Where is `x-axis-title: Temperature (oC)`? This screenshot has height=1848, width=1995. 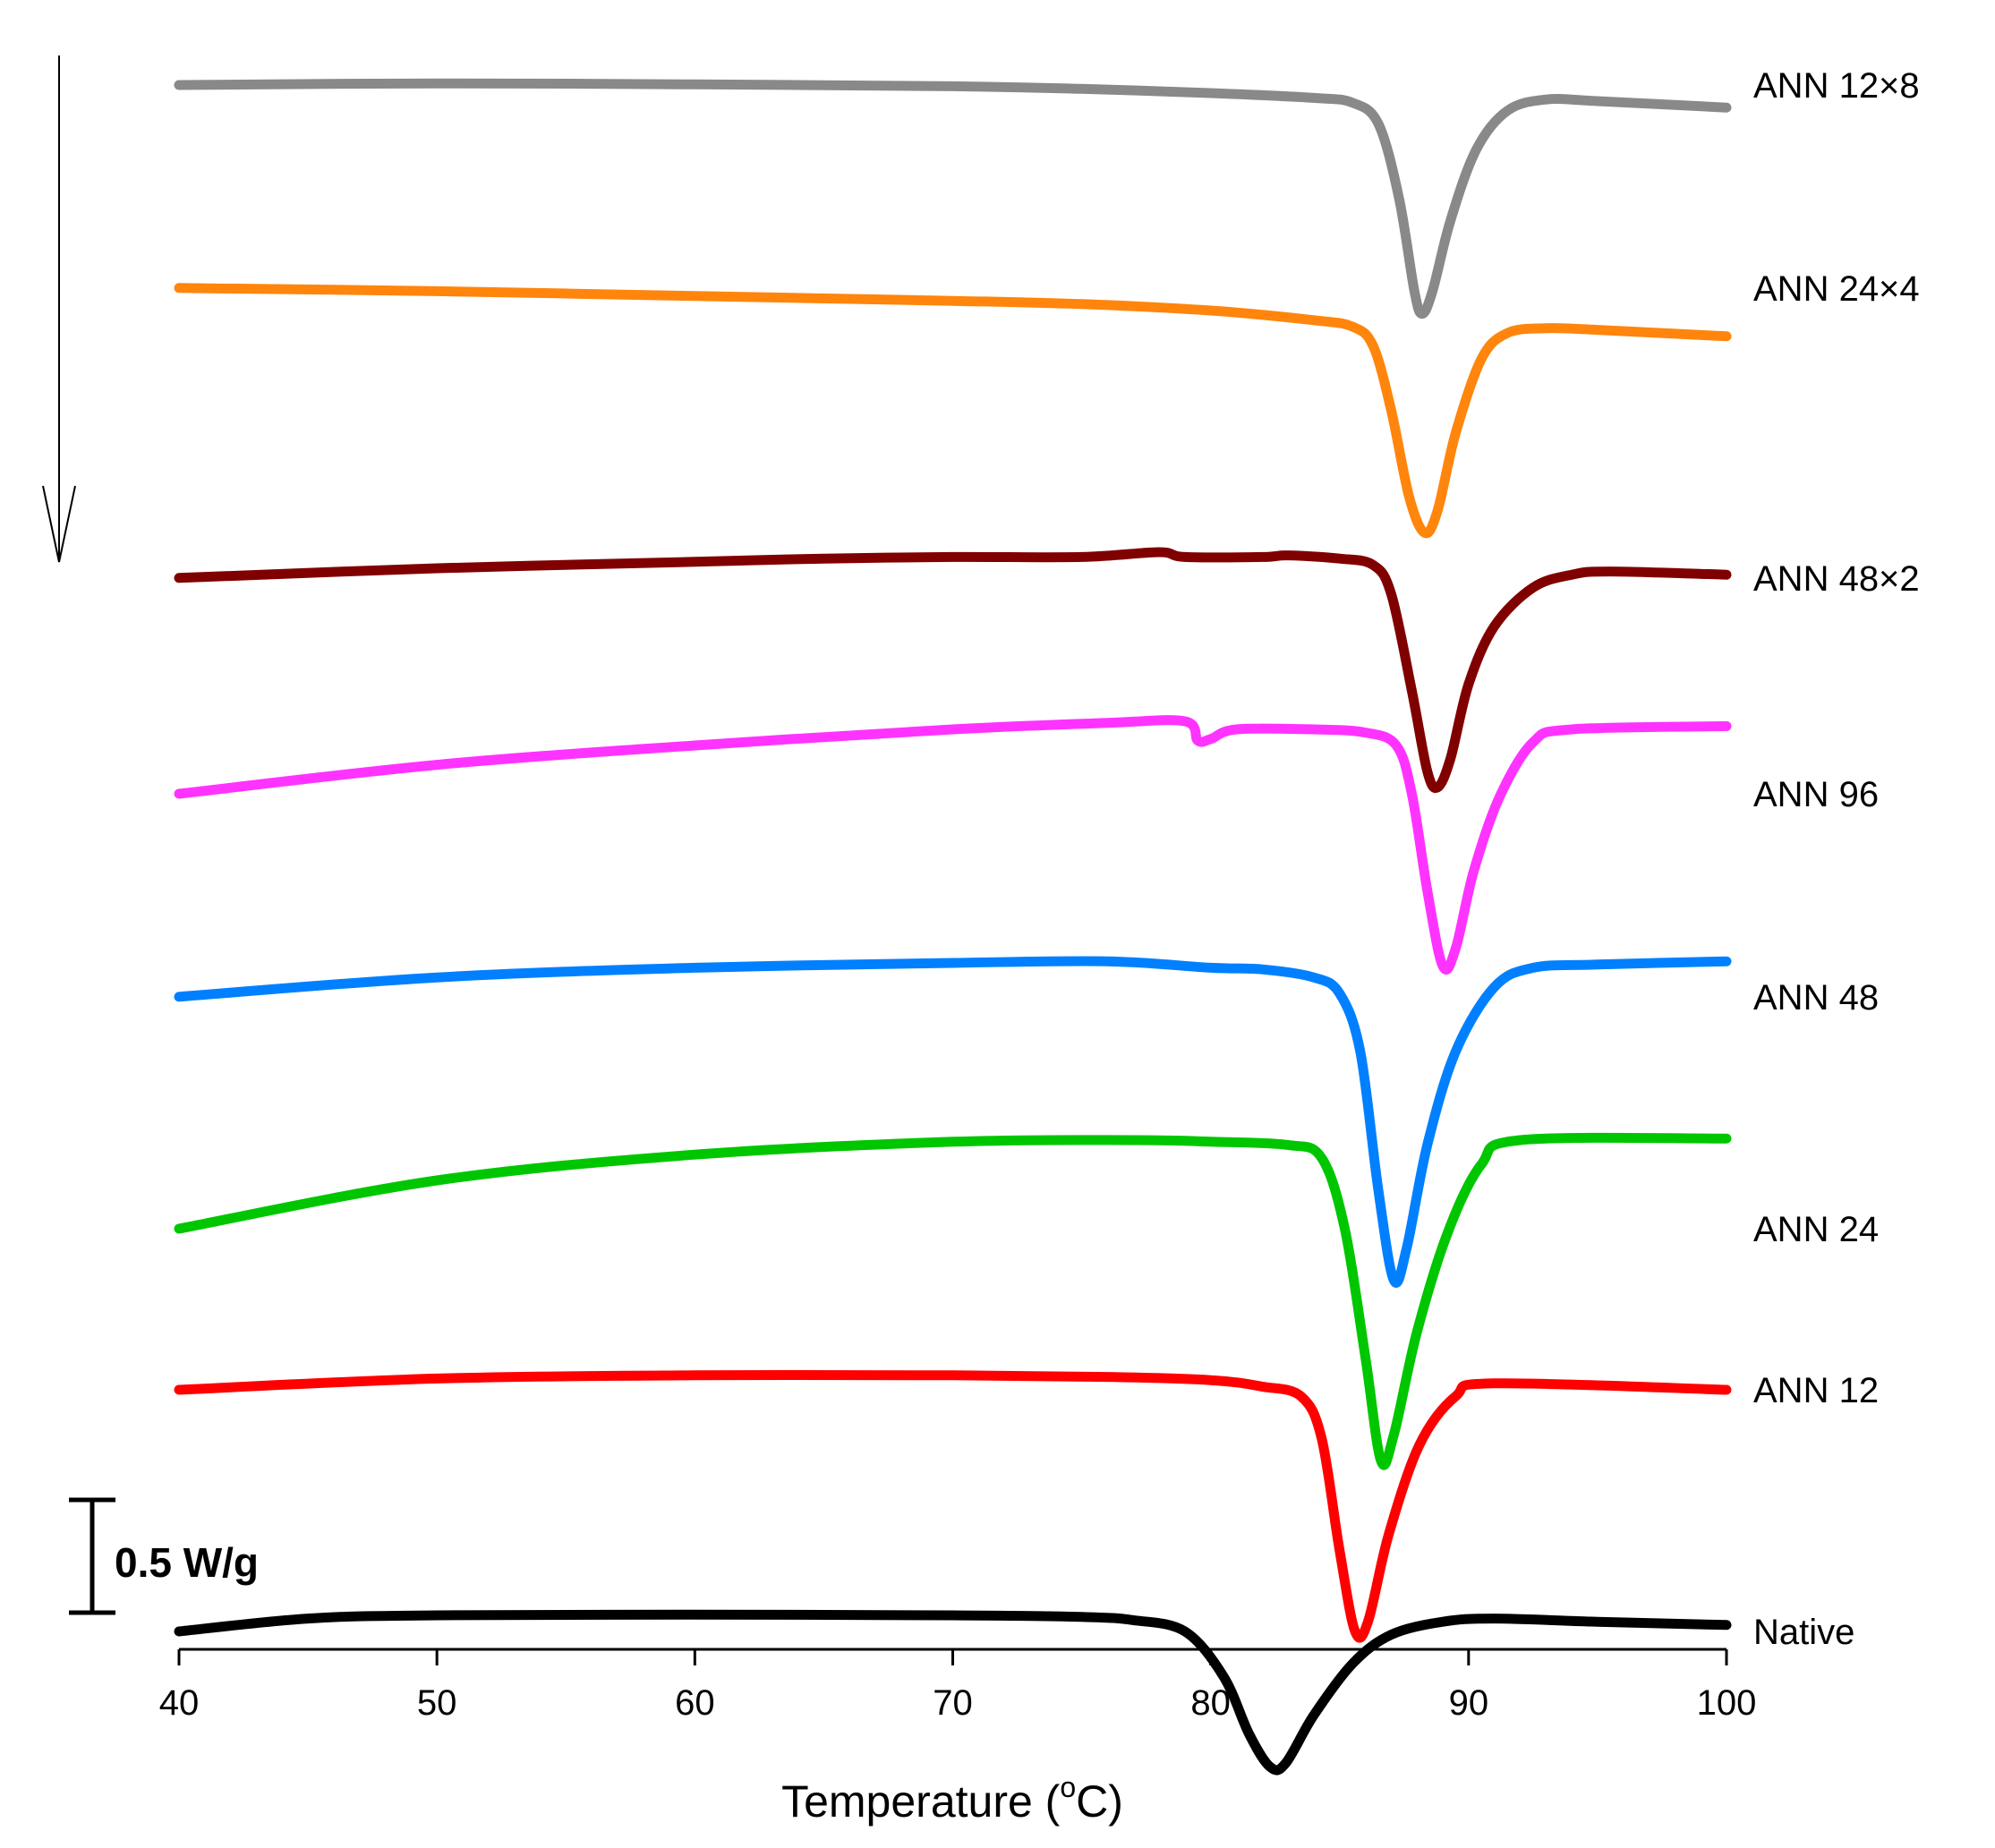 x-axis-title: Temperature (oC) is located at coordinates (952, 1799).